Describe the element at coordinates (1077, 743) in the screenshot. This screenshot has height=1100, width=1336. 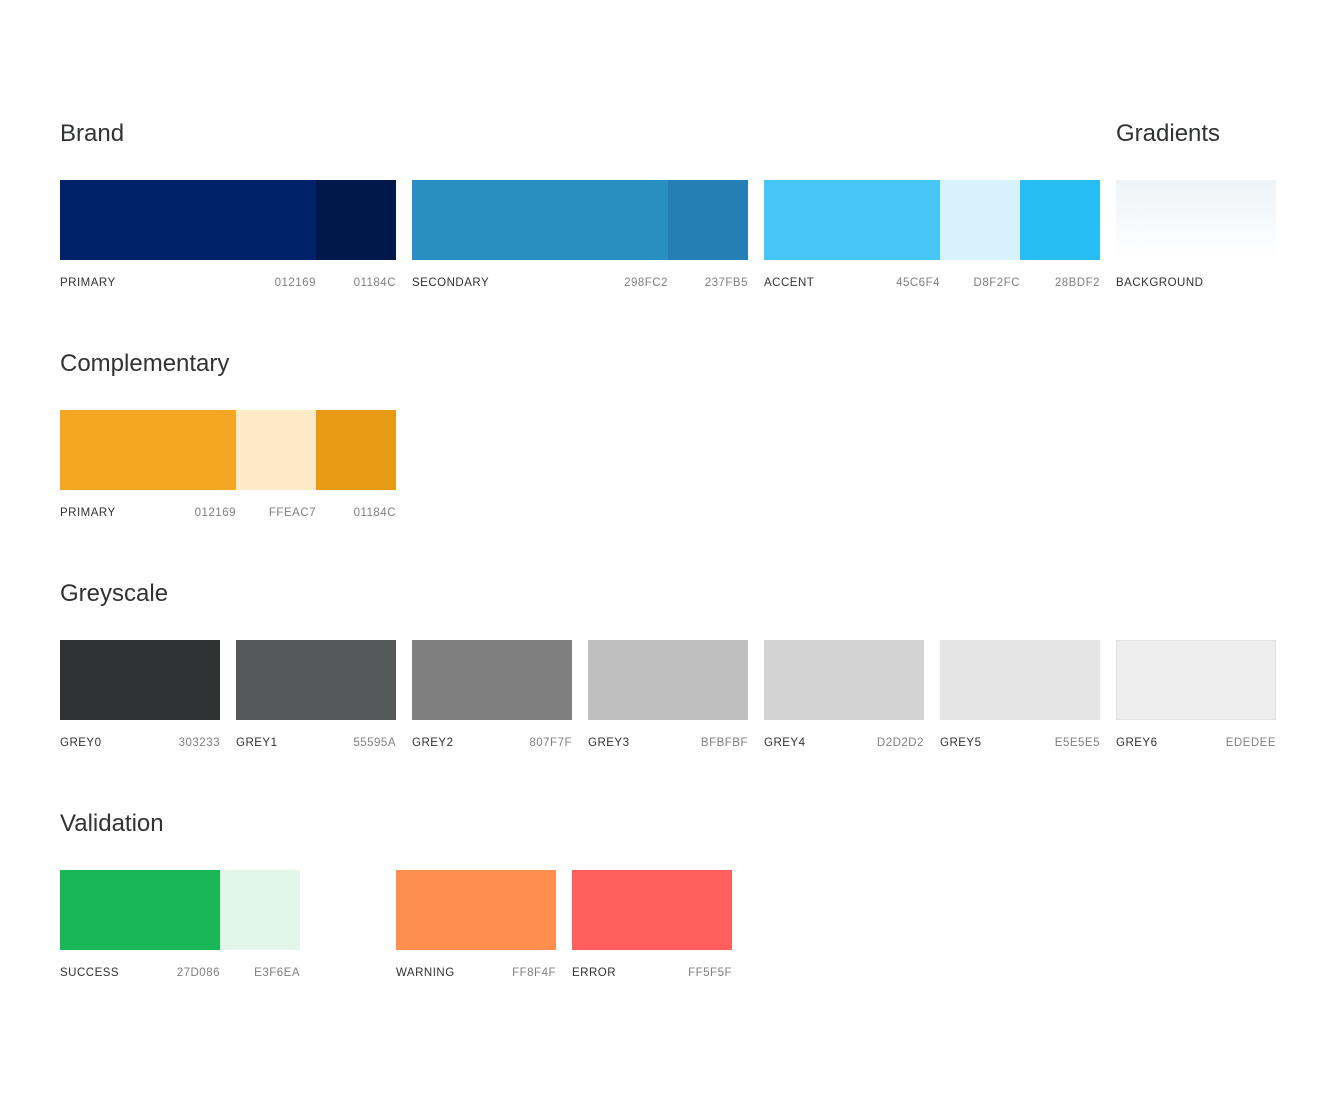
I see `grey5-hex: E5E5E5` at that location.